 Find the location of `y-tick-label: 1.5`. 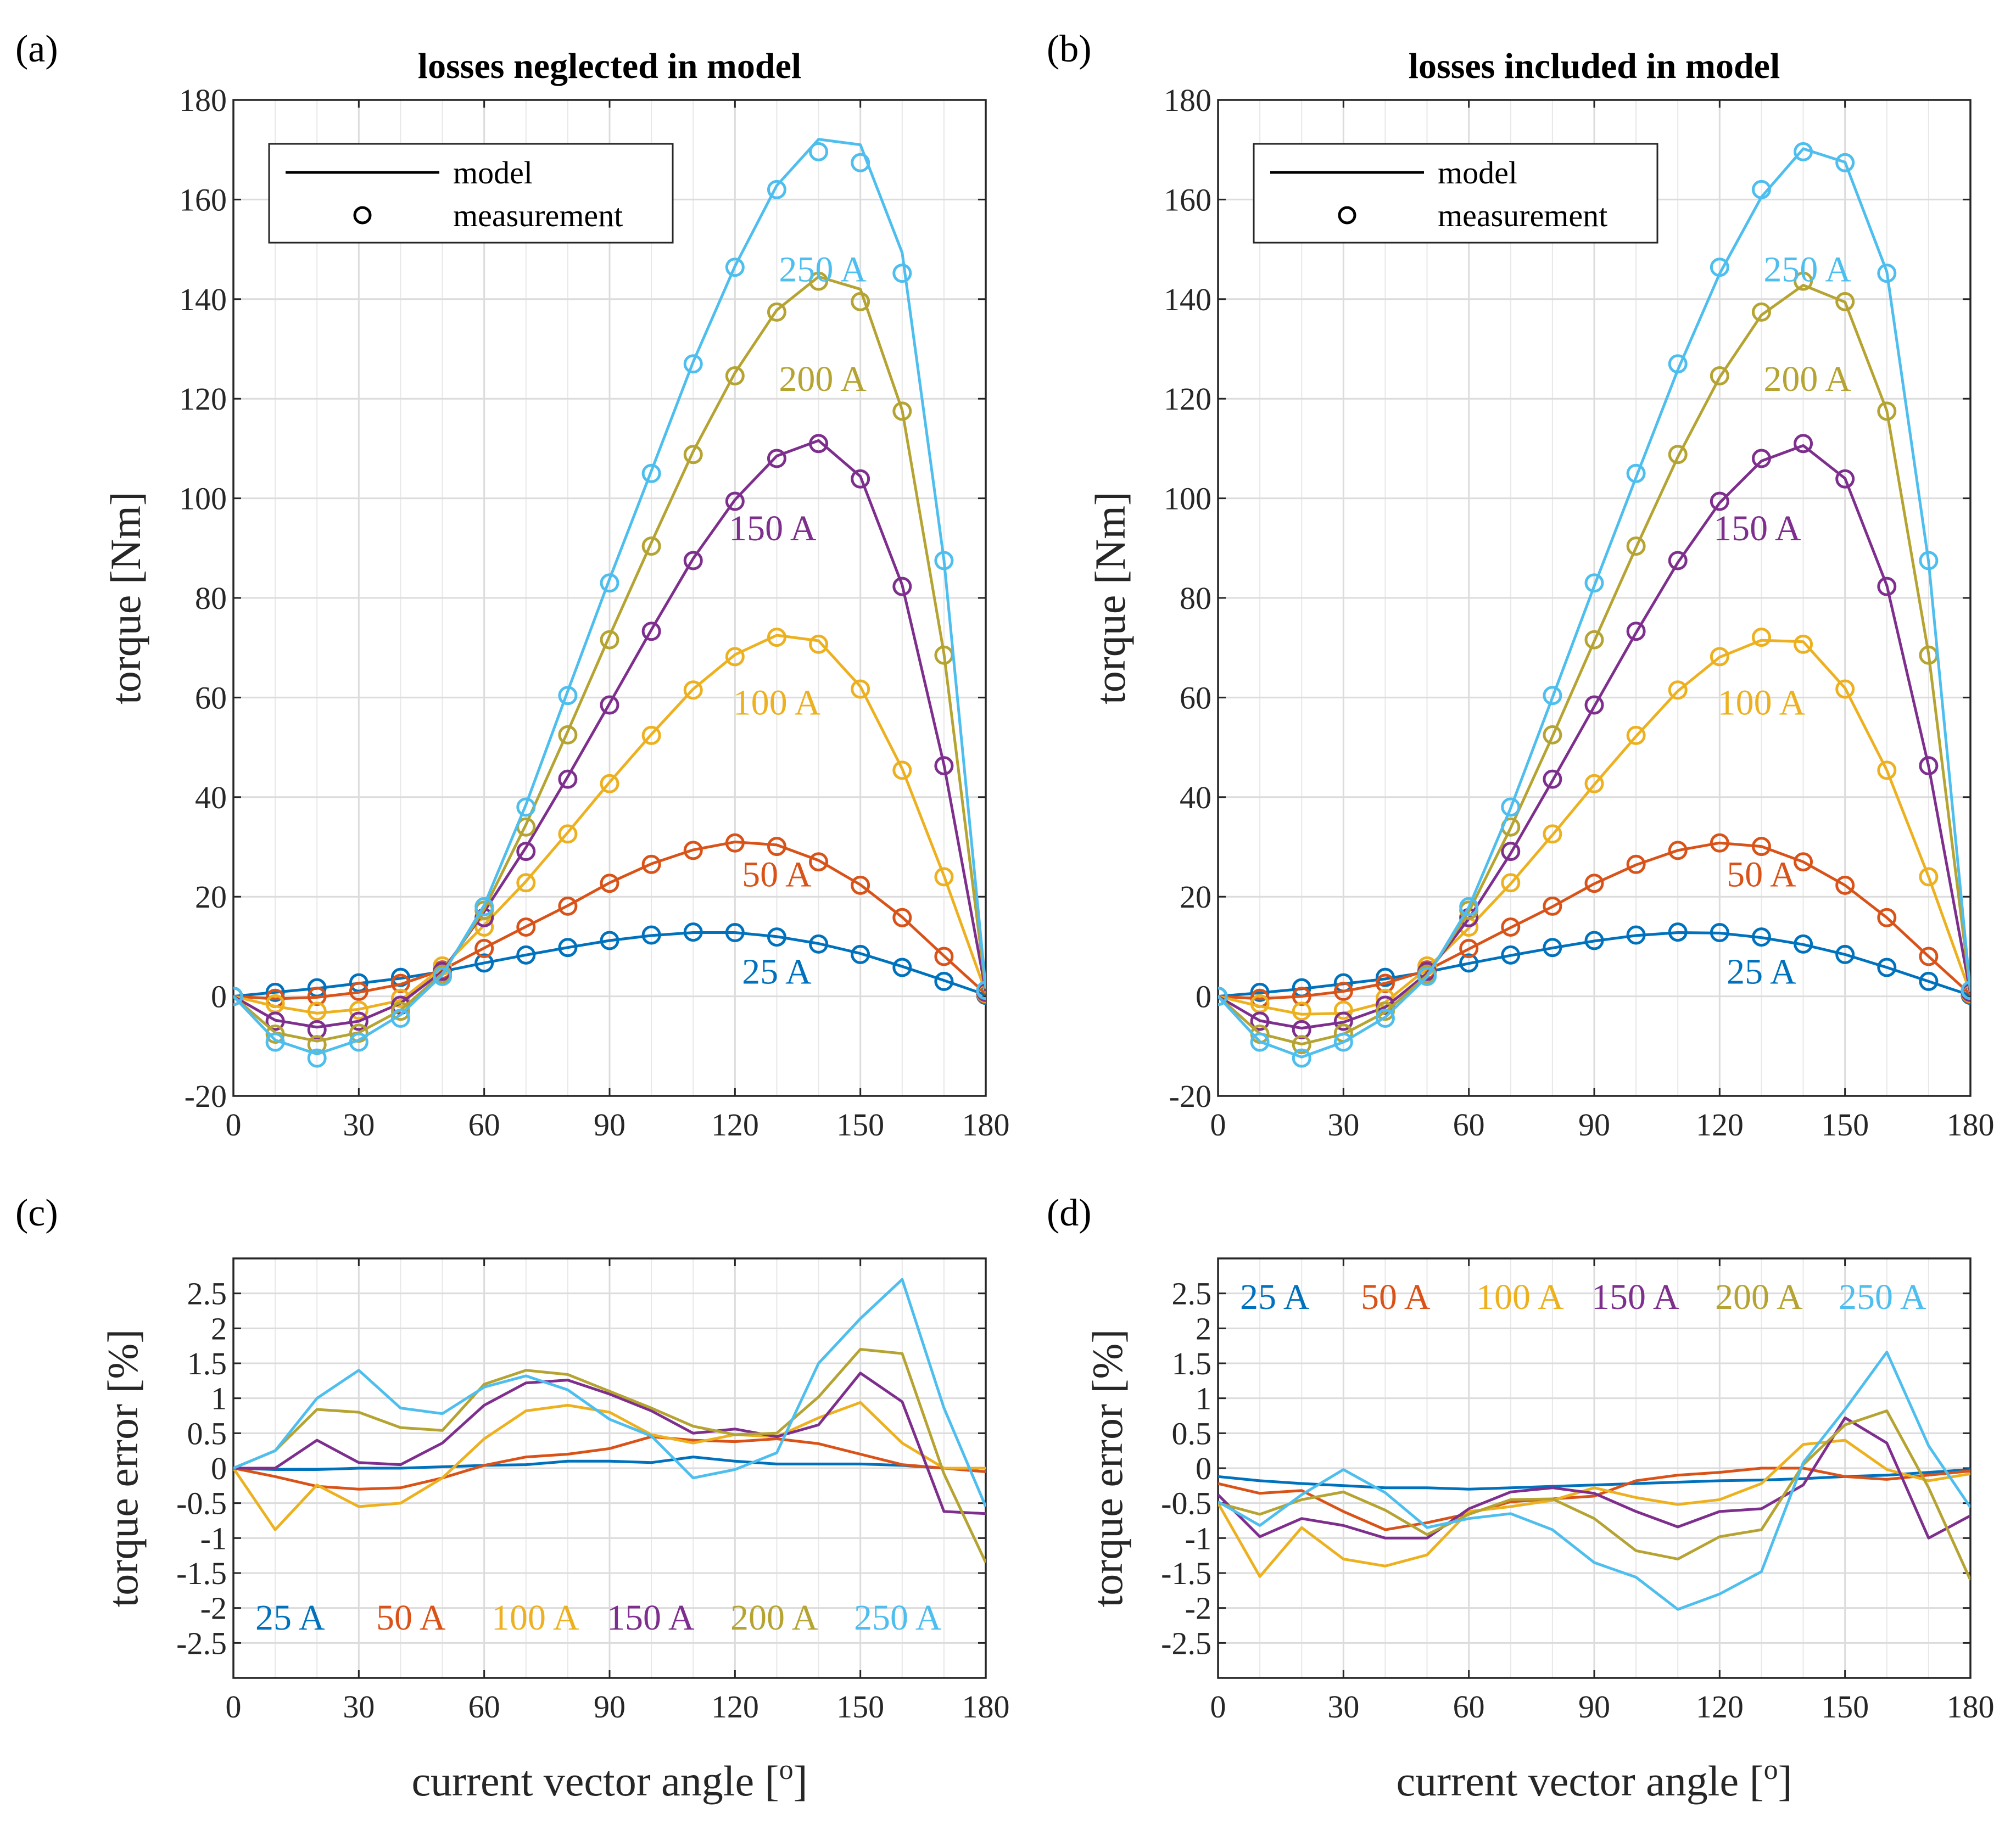

y-tick-label: 1.5 is located at coordinates (207, 1363).